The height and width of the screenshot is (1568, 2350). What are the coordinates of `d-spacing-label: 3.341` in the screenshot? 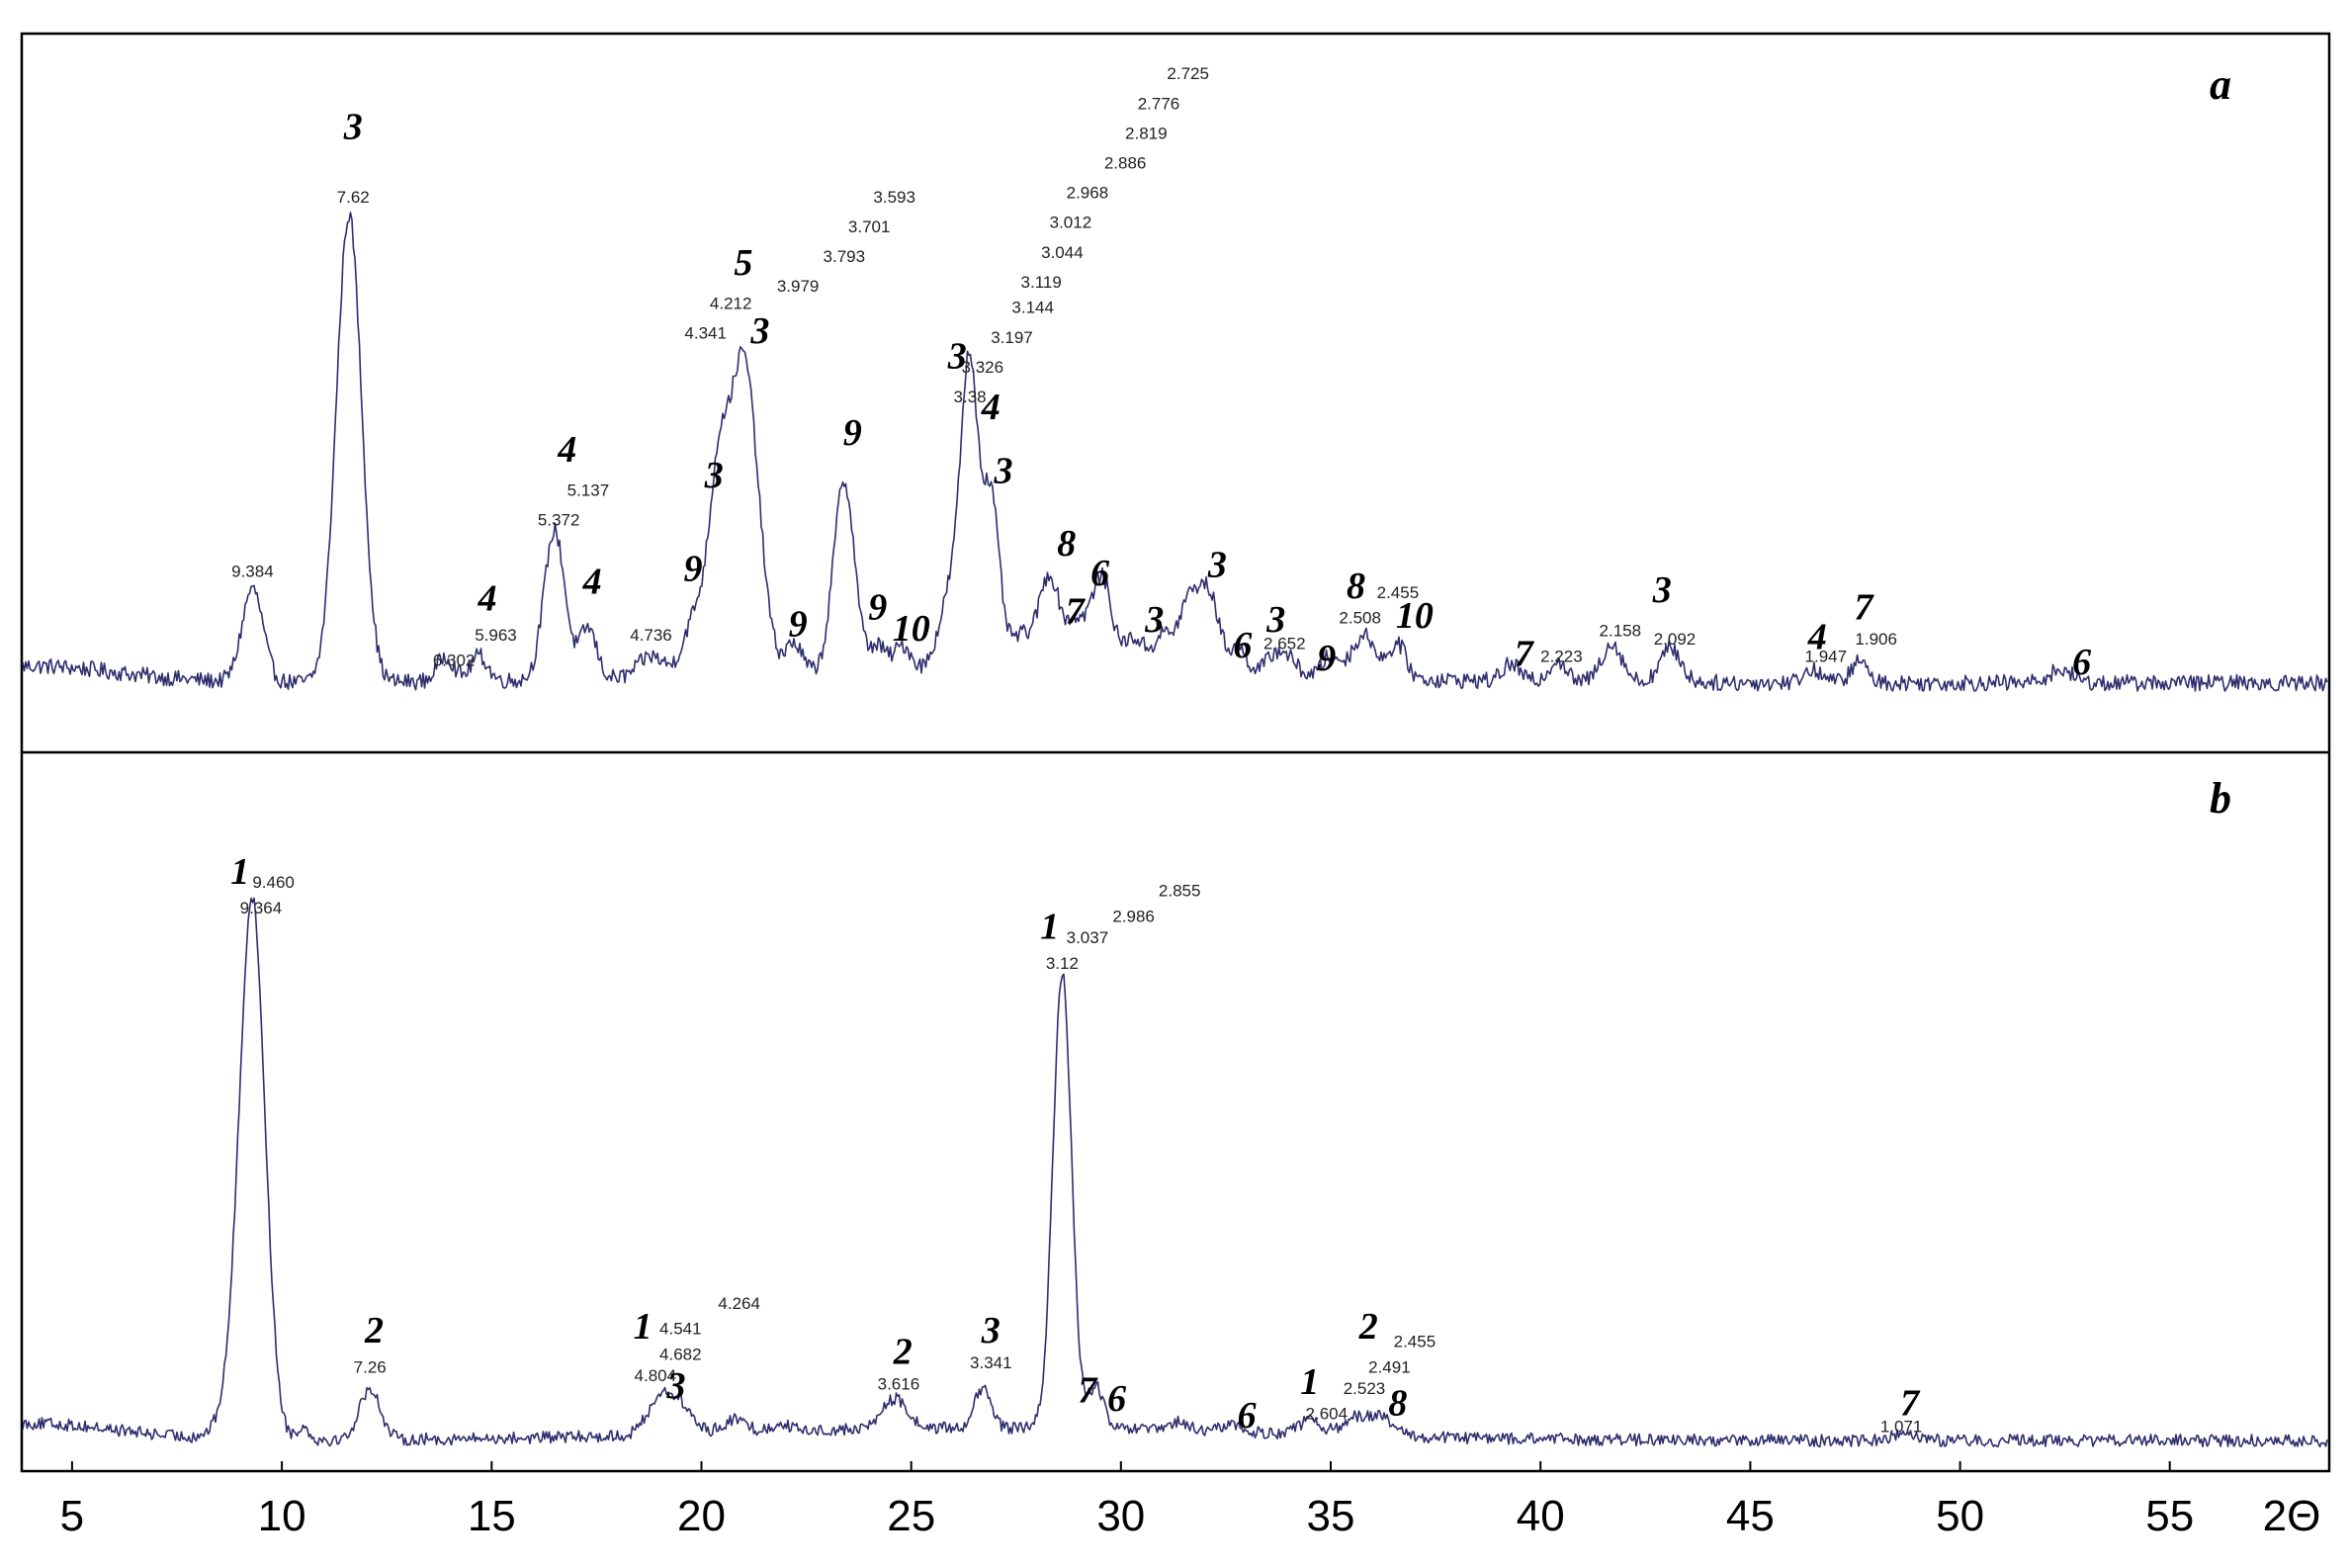 It's located at (991, 1362).